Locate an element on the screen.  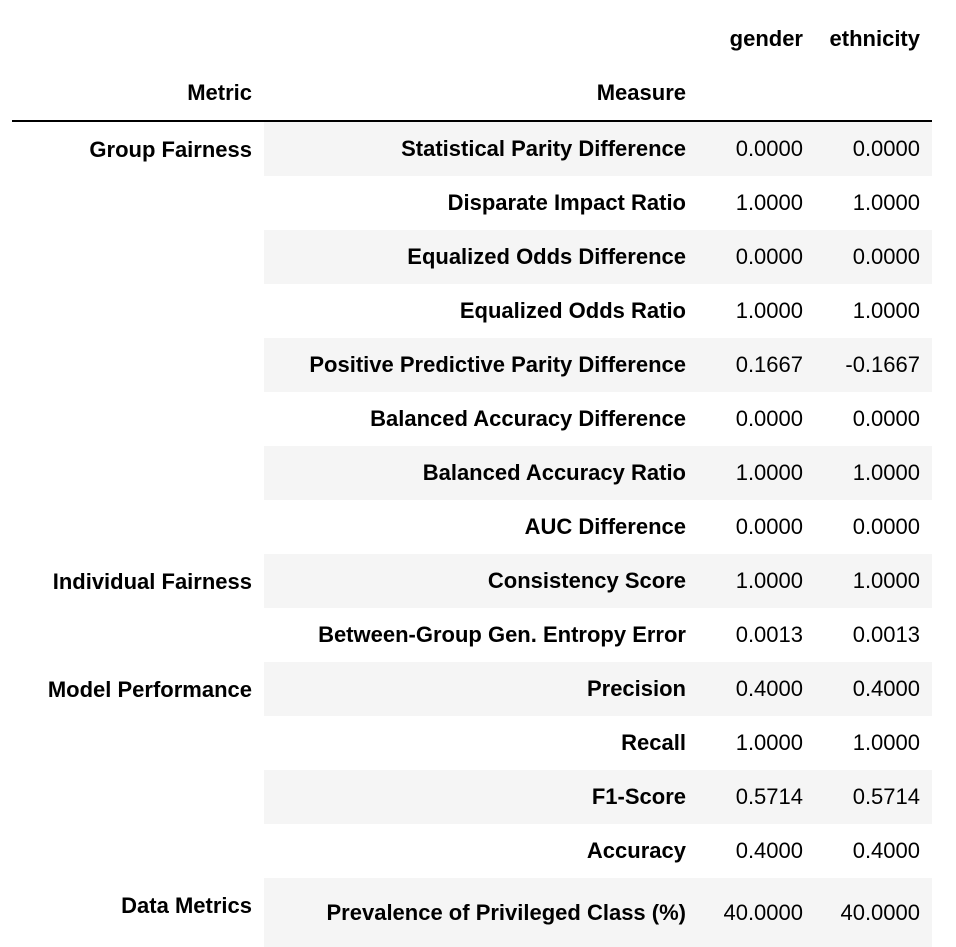
table-row: Accuracy 0.4000 0.4000 is located at coordinates (472, 851).